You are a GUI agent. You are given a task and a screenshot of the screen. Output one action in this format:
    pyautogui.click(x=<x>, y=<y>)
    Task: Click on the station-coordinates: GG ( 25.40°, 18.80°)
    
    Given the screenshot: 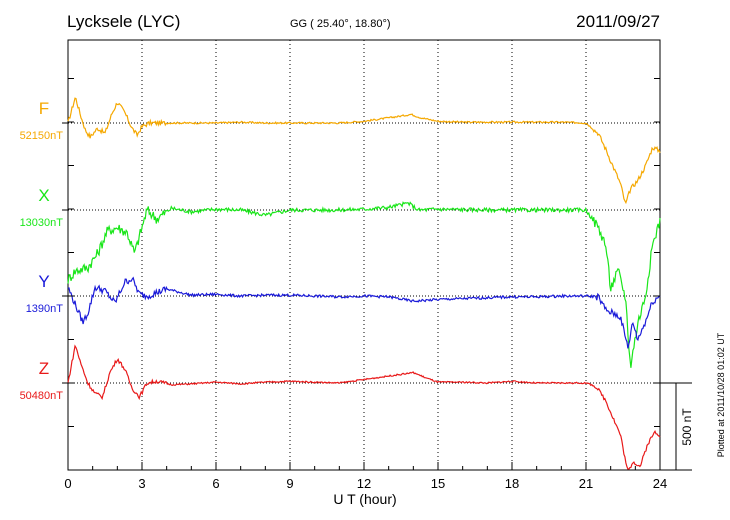 What is the action you would take?
    pyautogui.click(x=340, y=24)
    